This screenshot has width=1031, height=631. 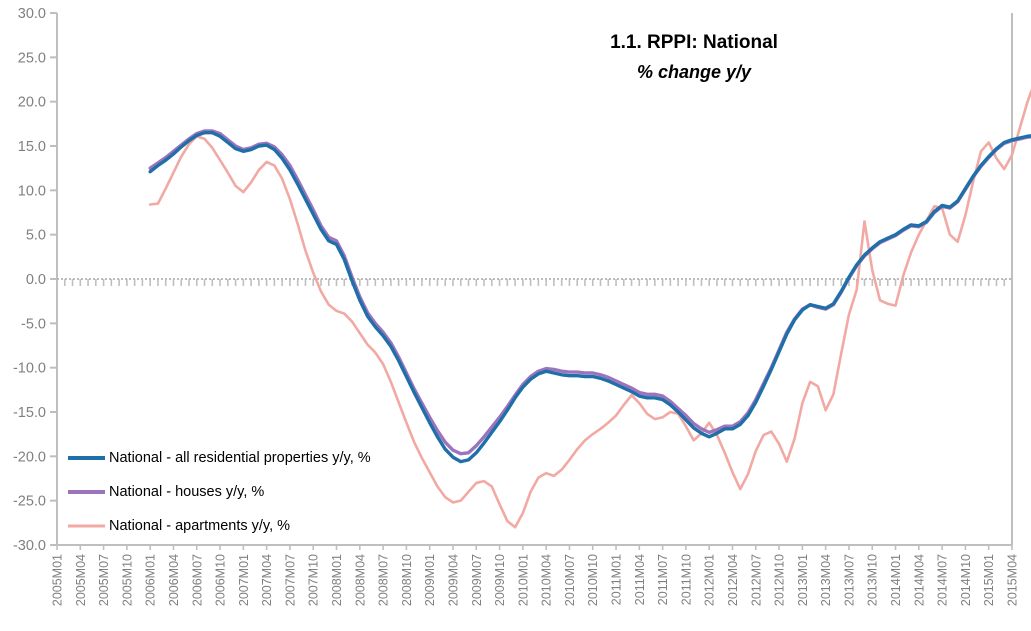 What do you see at coordinates (1013, 580) in the screenshot?
I see `x-axis-tick-label: 2015M04` at bounding box center [1013, 580].